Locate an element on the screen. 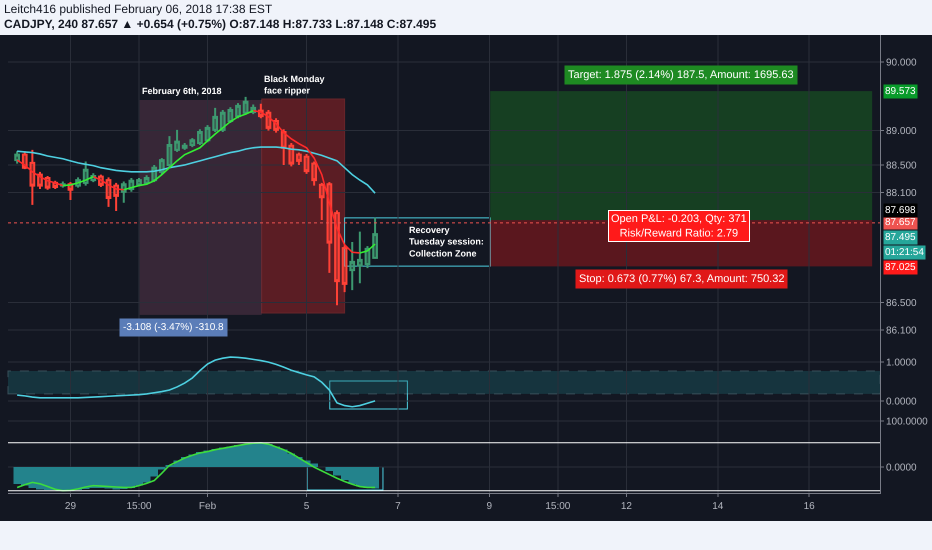  band-label: Target: 1.875 (2.14%) 187.5, Amount: 1695.63 is located at coordinates (681, 75).